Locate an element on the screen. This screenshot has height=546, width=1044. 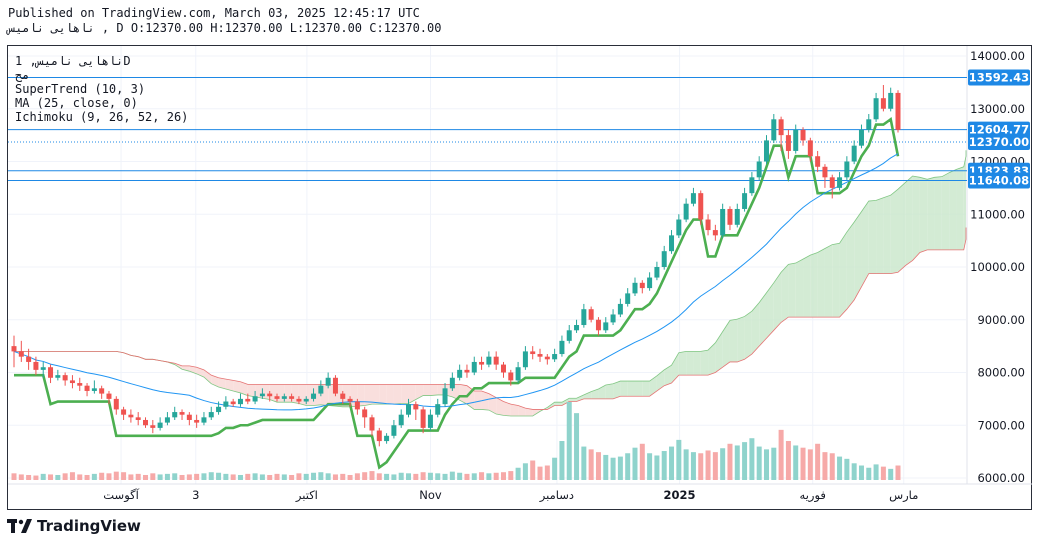
legend-symbol: ناهایی نامیس, 1D is located at coordinates (73, 61).